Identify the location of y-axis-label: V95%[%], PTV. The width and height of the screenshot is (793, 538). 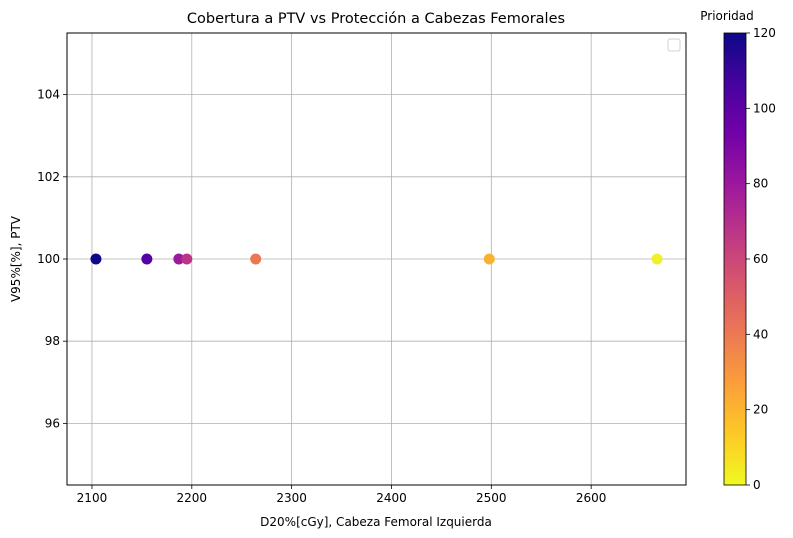
(16, 258).